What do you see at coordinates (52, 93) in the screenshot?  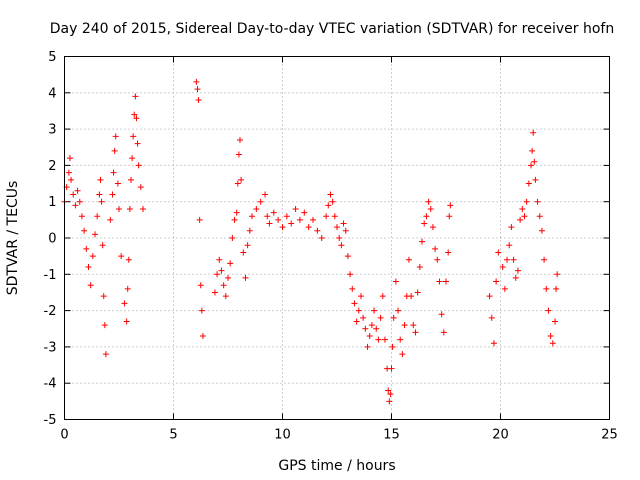 I see `y-tick-label: 4` at bounding box center [52, 93].